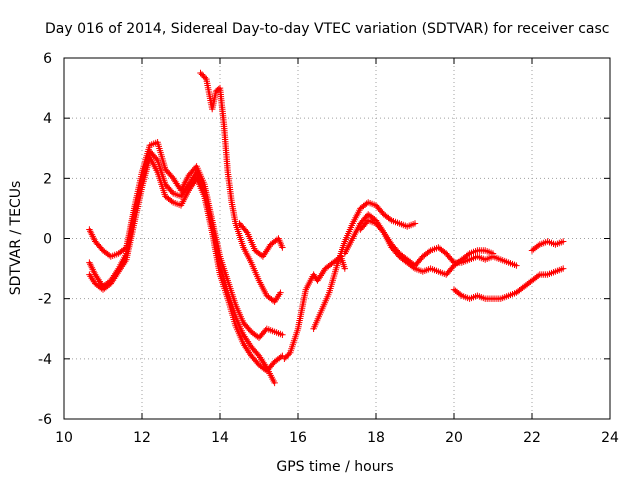 The height and width of the screenshot is (480, 640). I want to click on x-tick-label: 18, so click(376, 438).